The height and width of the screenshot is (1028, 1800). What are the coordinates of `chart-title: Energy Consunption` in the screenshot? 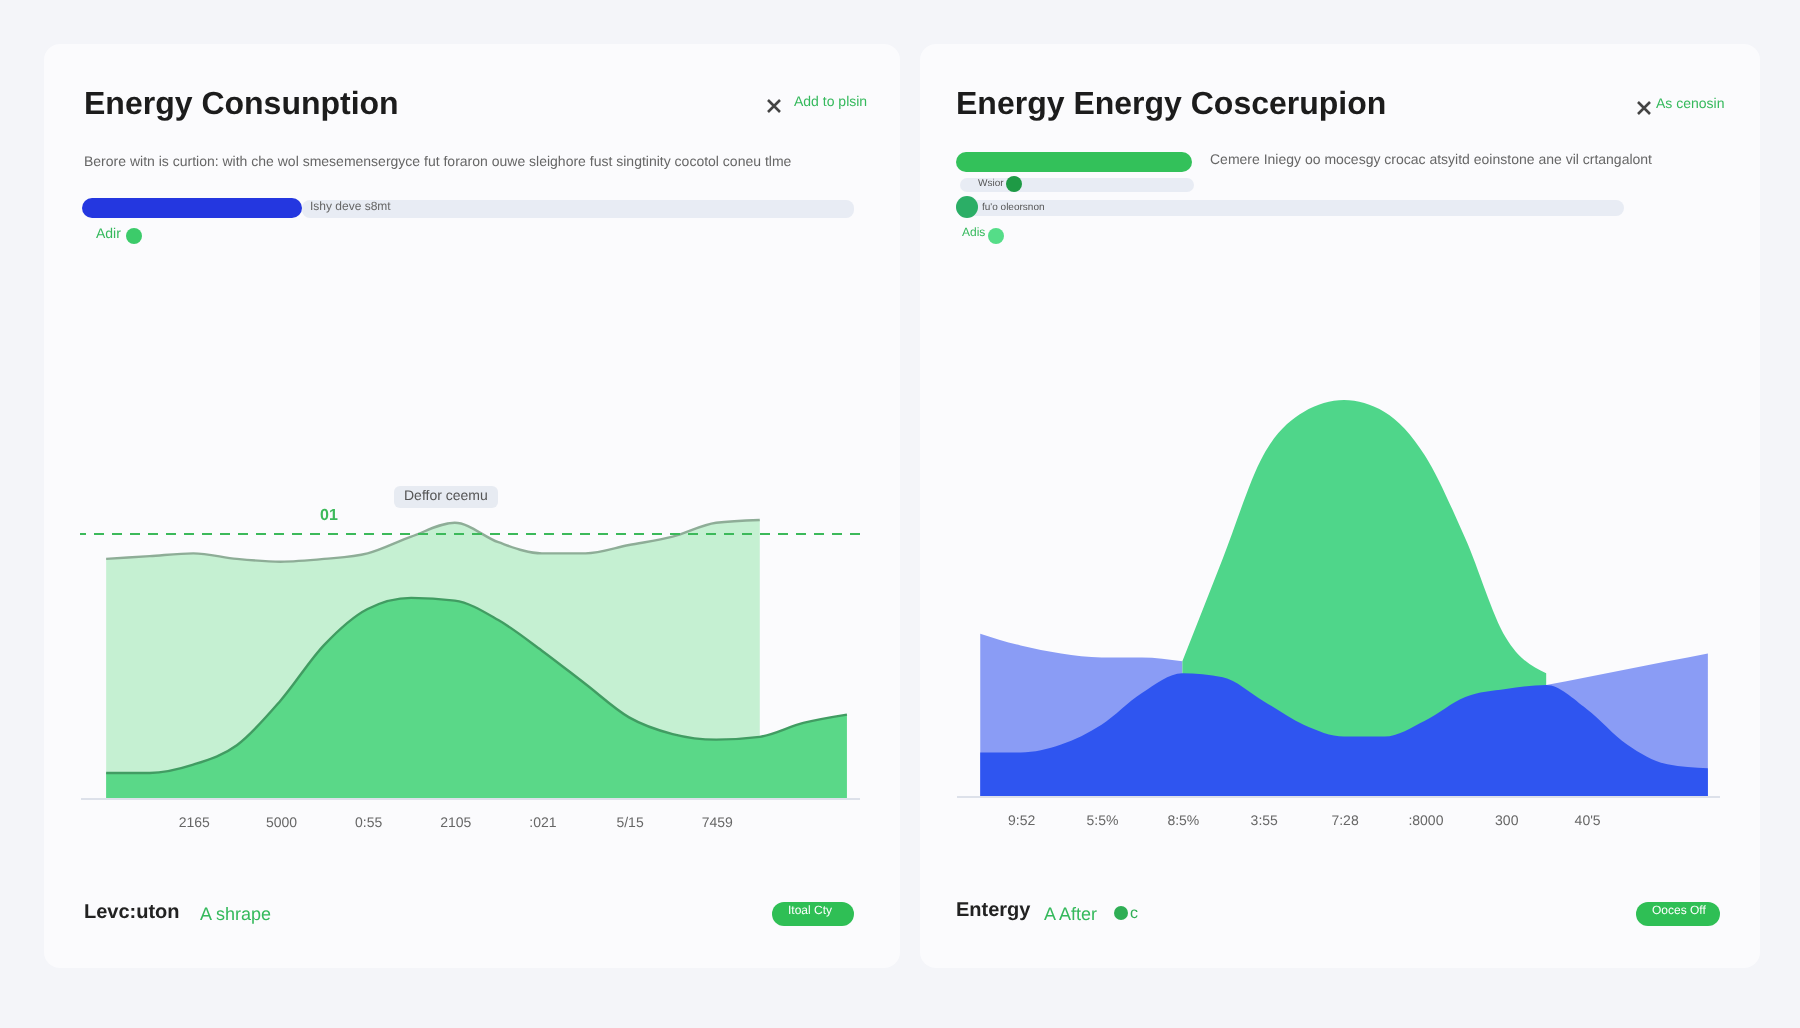 It's located at (241, 106).